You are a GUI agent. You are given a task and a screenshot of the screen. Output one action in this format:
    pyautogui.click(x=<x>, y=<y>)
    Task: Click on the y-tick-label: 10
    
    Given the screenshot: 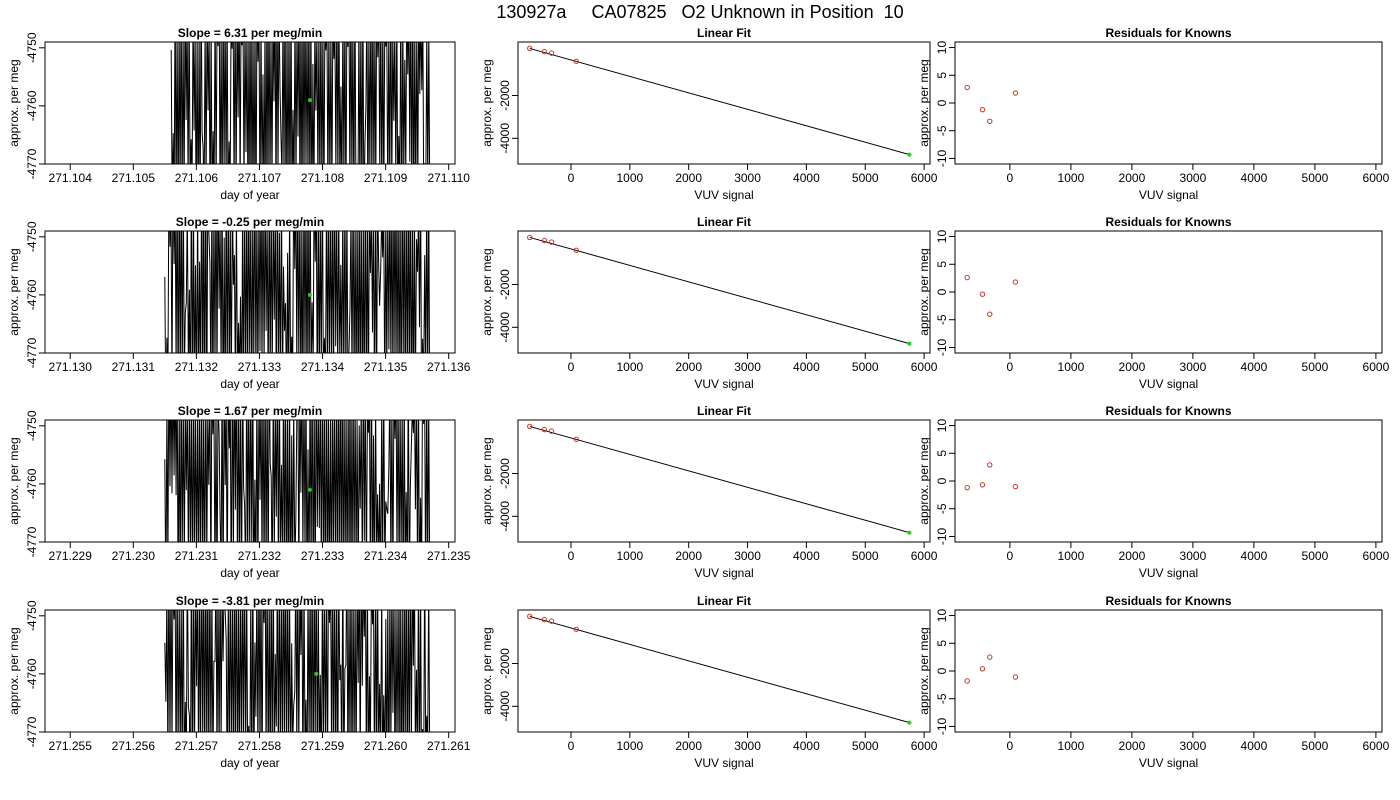 What is the action you would take?
    pyautogui.click(x=942, y=237)
    